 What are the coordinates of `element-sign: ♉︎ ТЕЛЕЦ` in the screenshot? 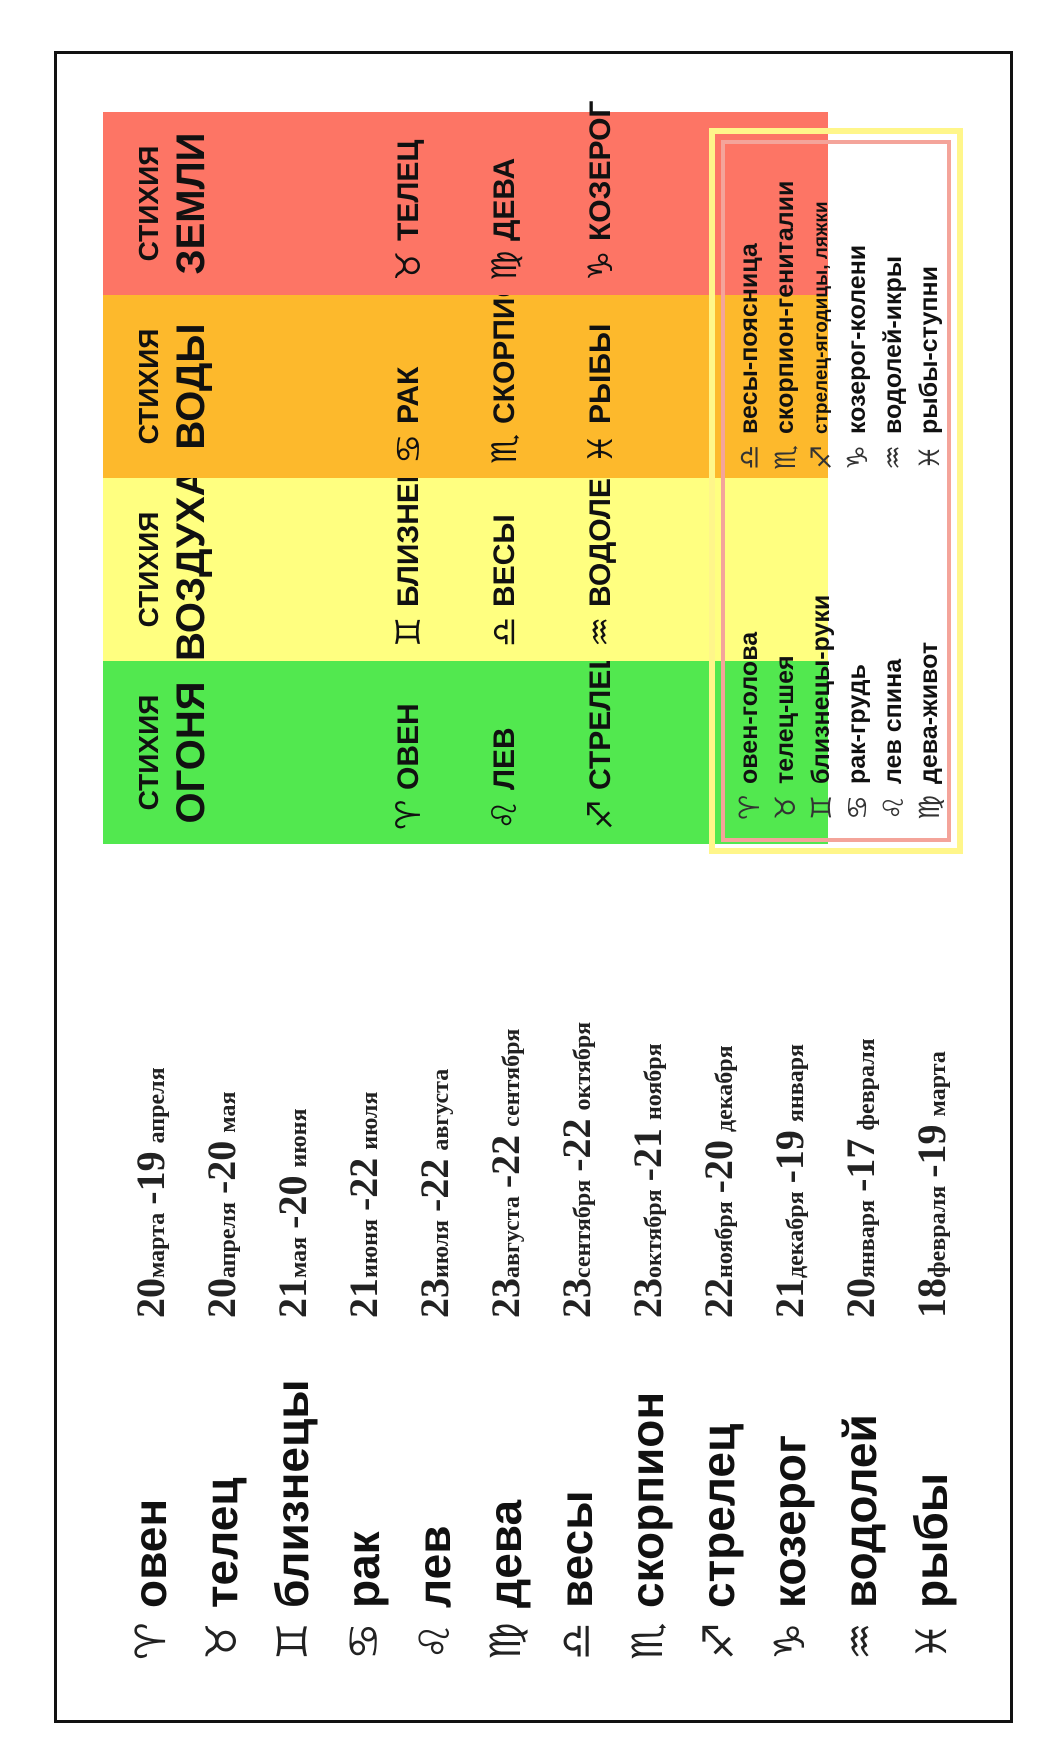 It's located at (409, 210).